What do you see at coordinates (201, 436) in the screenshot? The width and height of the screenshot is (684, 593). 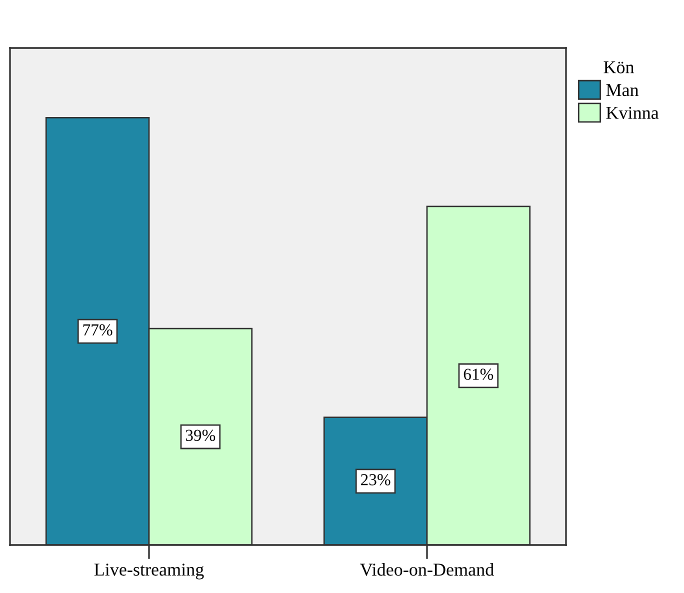 I see `data-label: 39%` at bounding box center [201, 436].